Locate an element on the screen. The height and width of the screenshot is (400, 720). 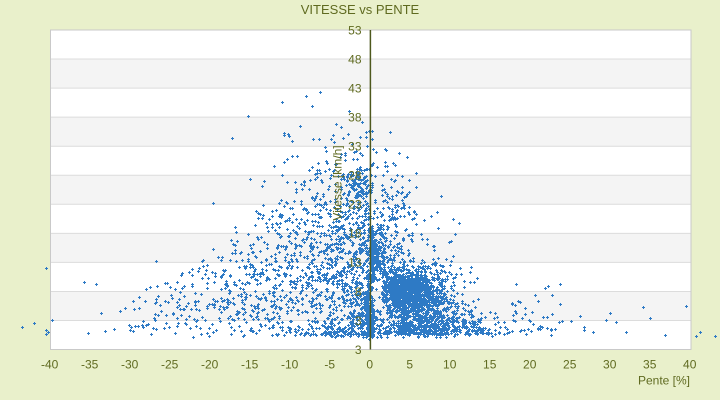
svg-text: 5 is located at coordinates (409, 365).